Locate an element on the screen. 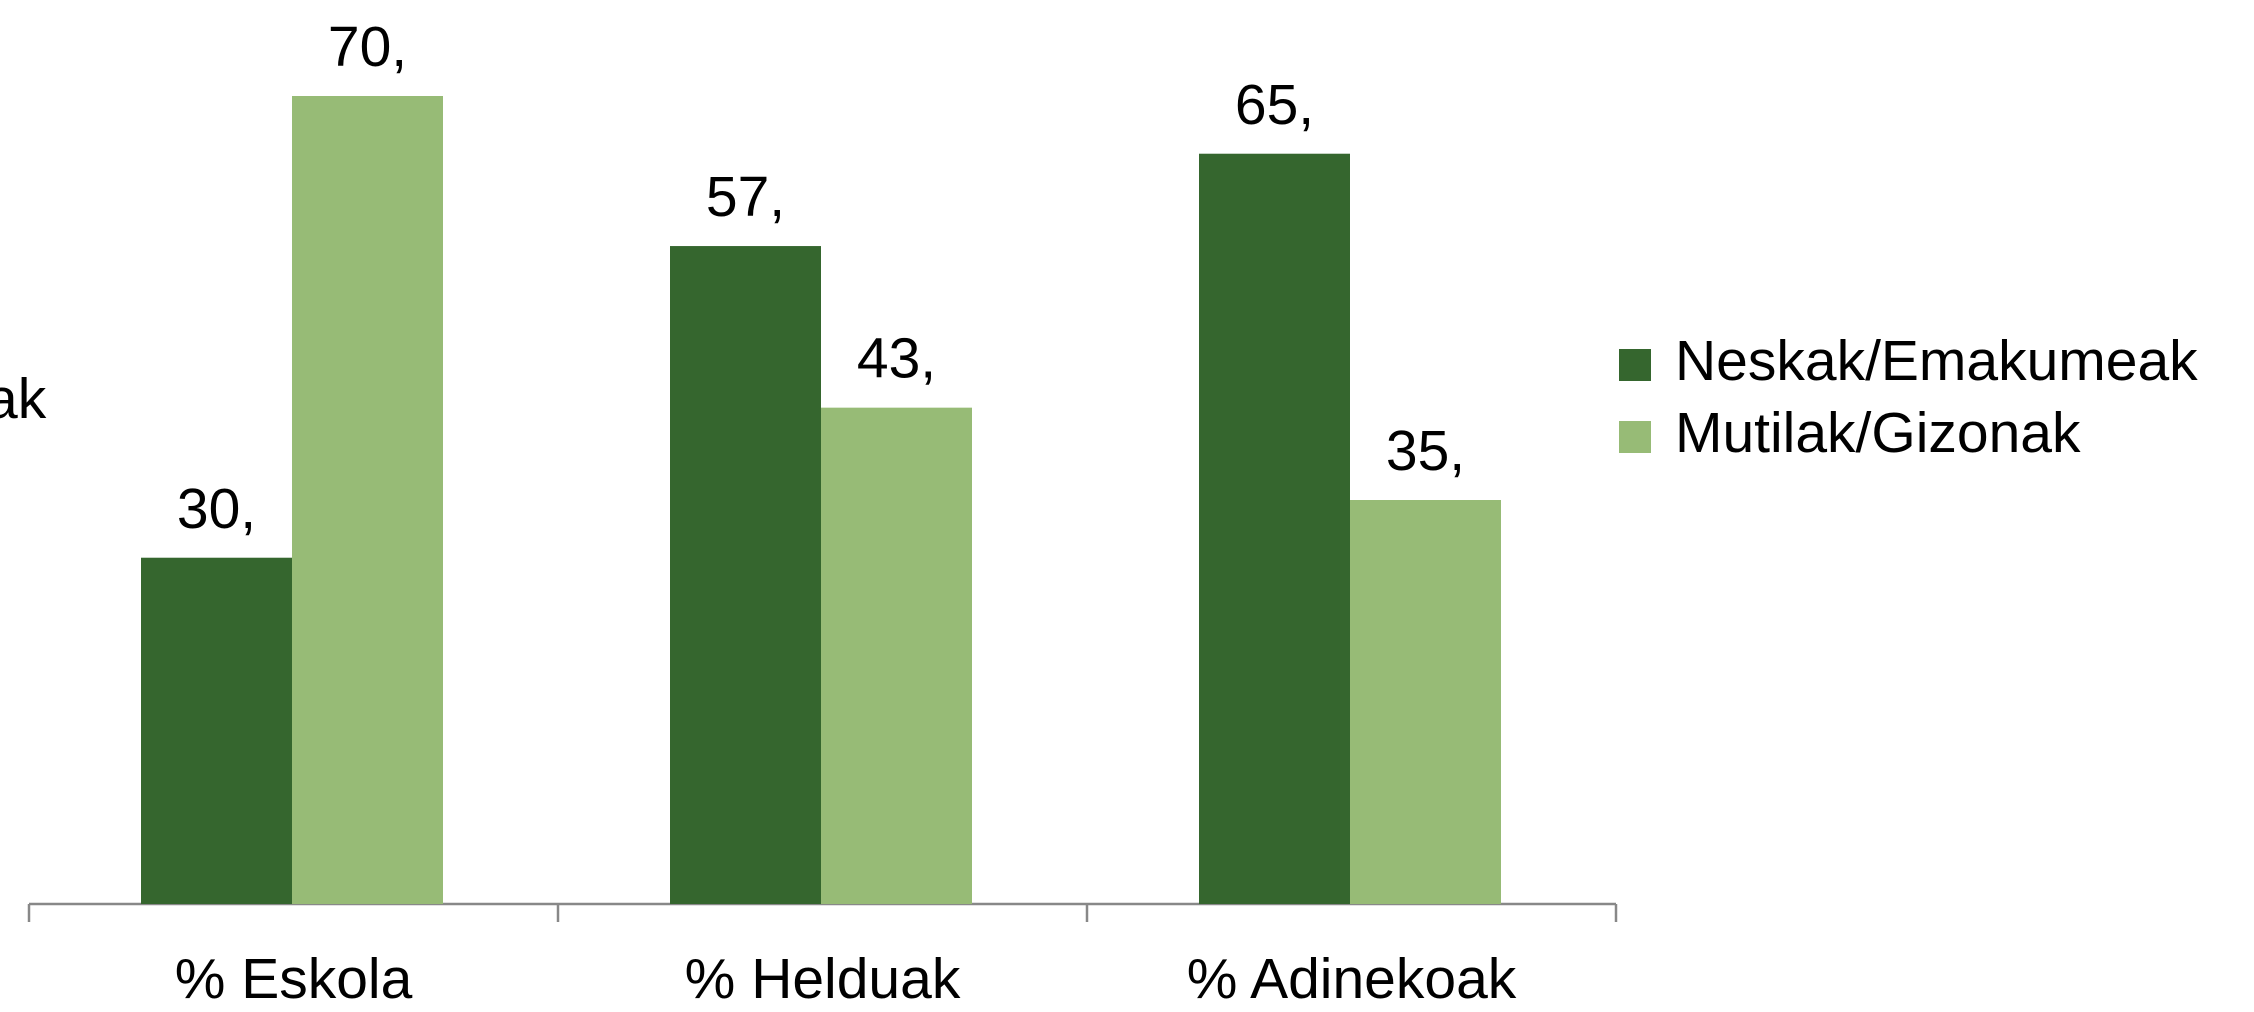  value-label: 30, is located at coordinates (216, 509).